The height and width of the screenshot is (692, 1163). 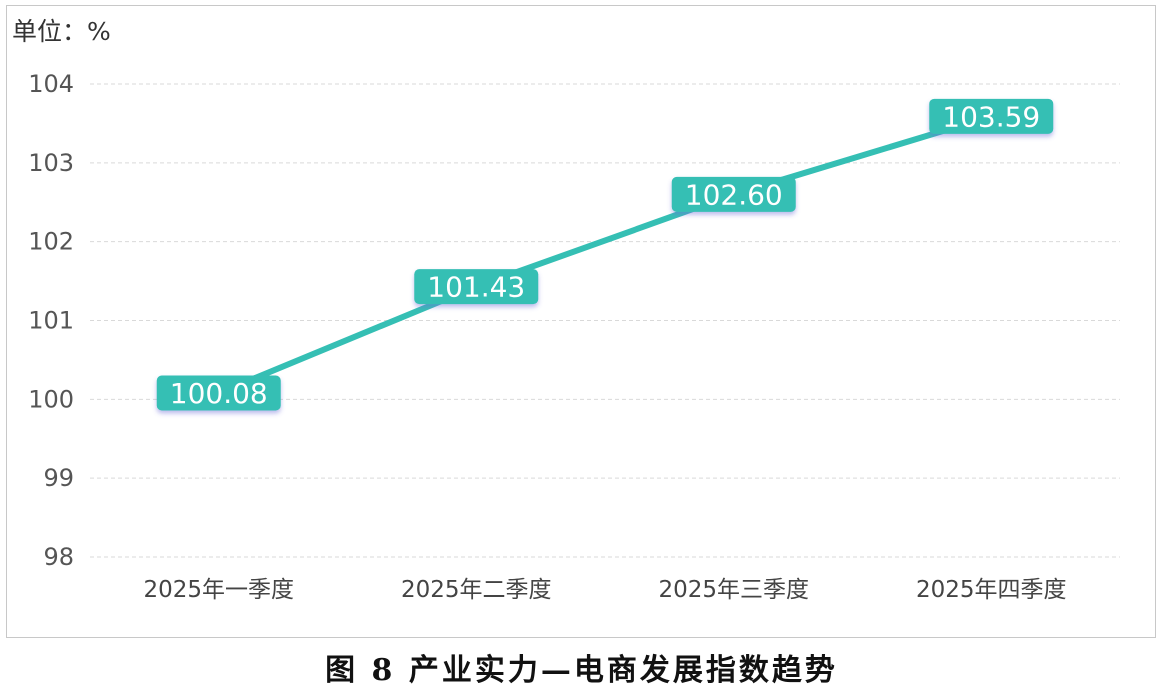 I want to click on data-label: 103.59, so click(x=991, y=116).